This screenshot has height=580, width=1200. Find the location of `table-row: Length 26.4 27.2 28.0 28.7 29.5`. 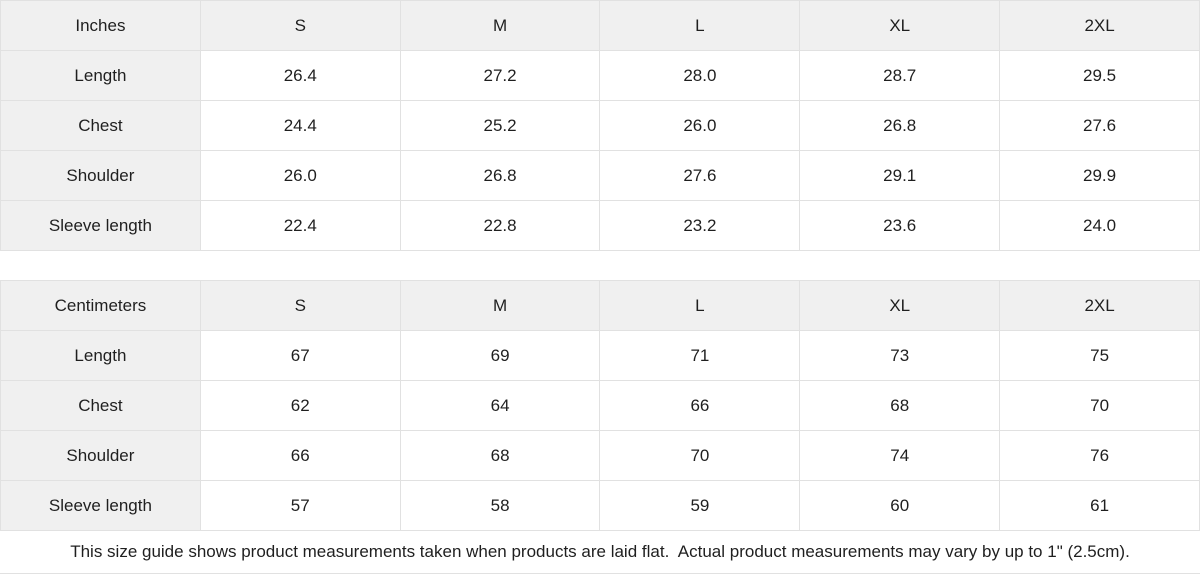

table-row: Length 26.4 27.2 28.0 28.7 29.5 is located at coordinates (600, 75).